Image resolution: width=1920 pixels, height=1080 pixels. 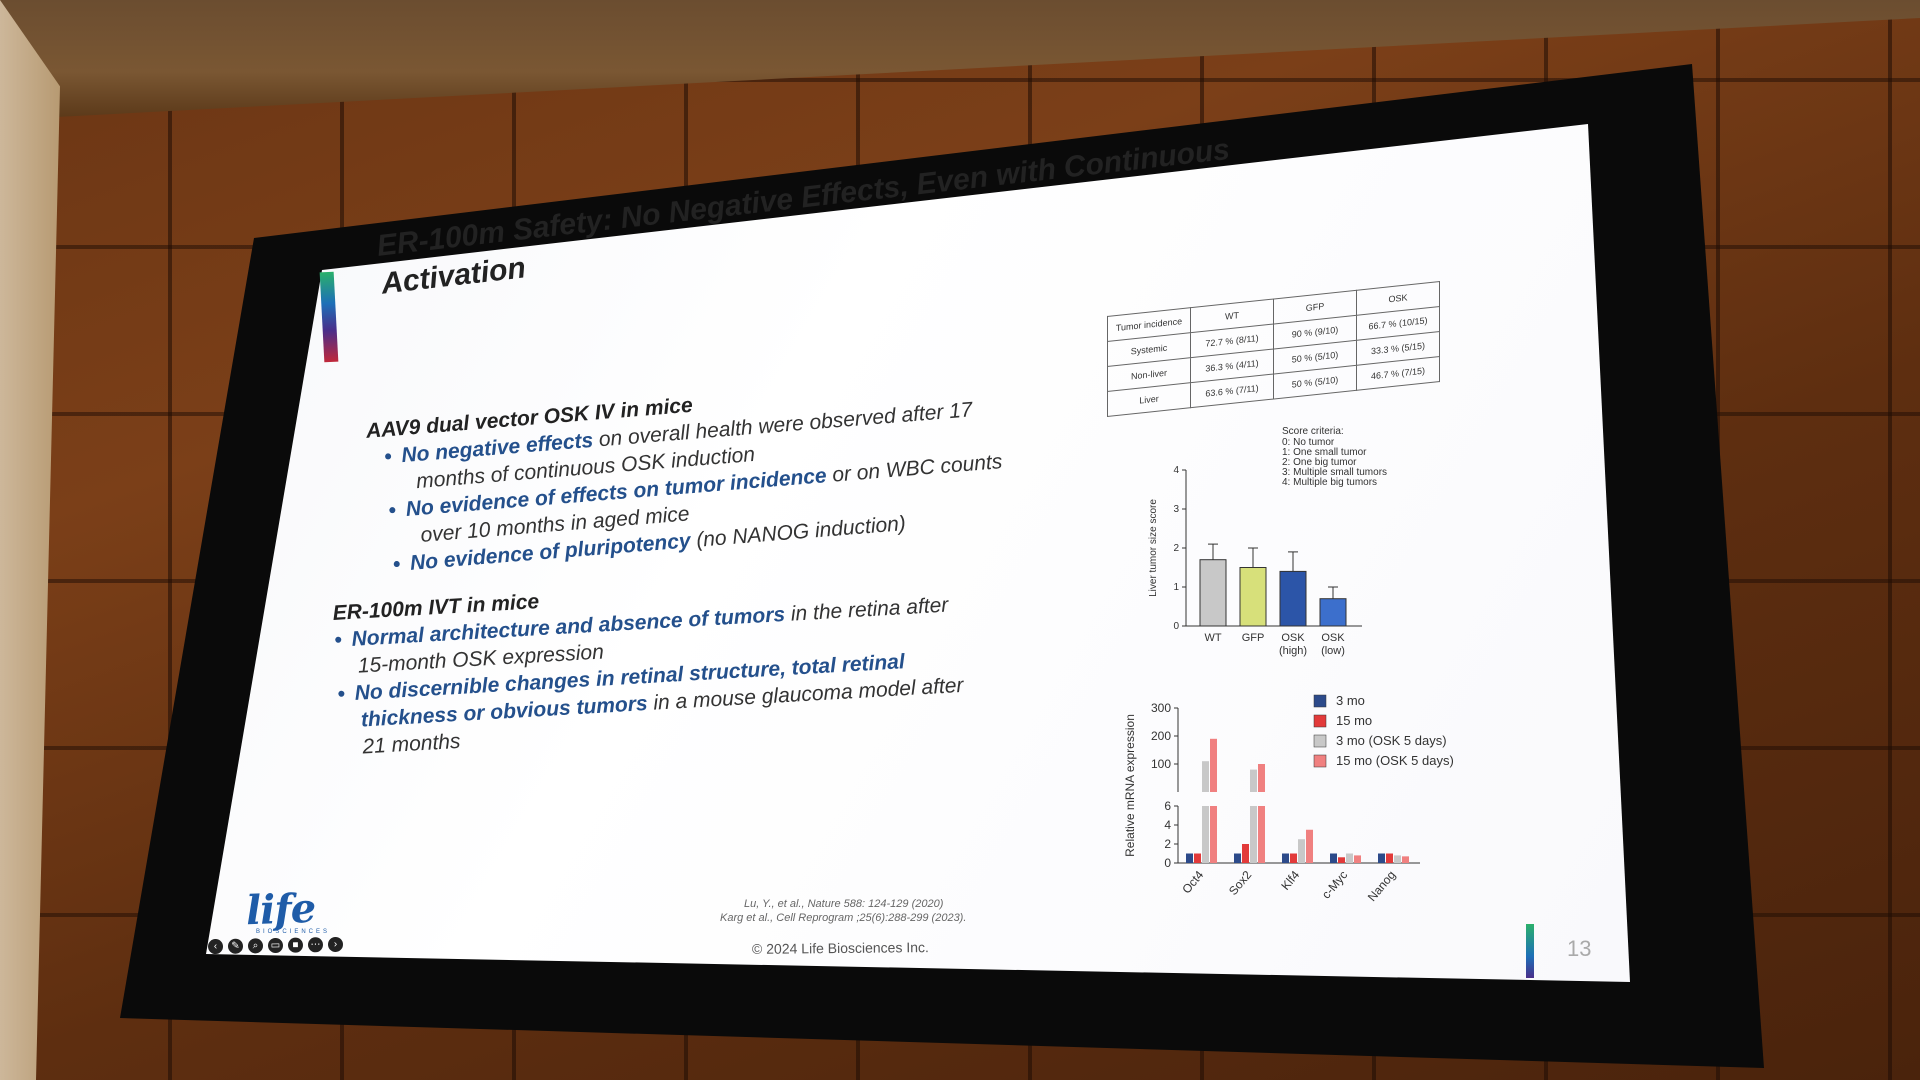 What do you see at coordinates (1334, 472) in the screenshot?
I see `annotation-line: 3: Multiple small tumors` at bounding box center [1334, 472].